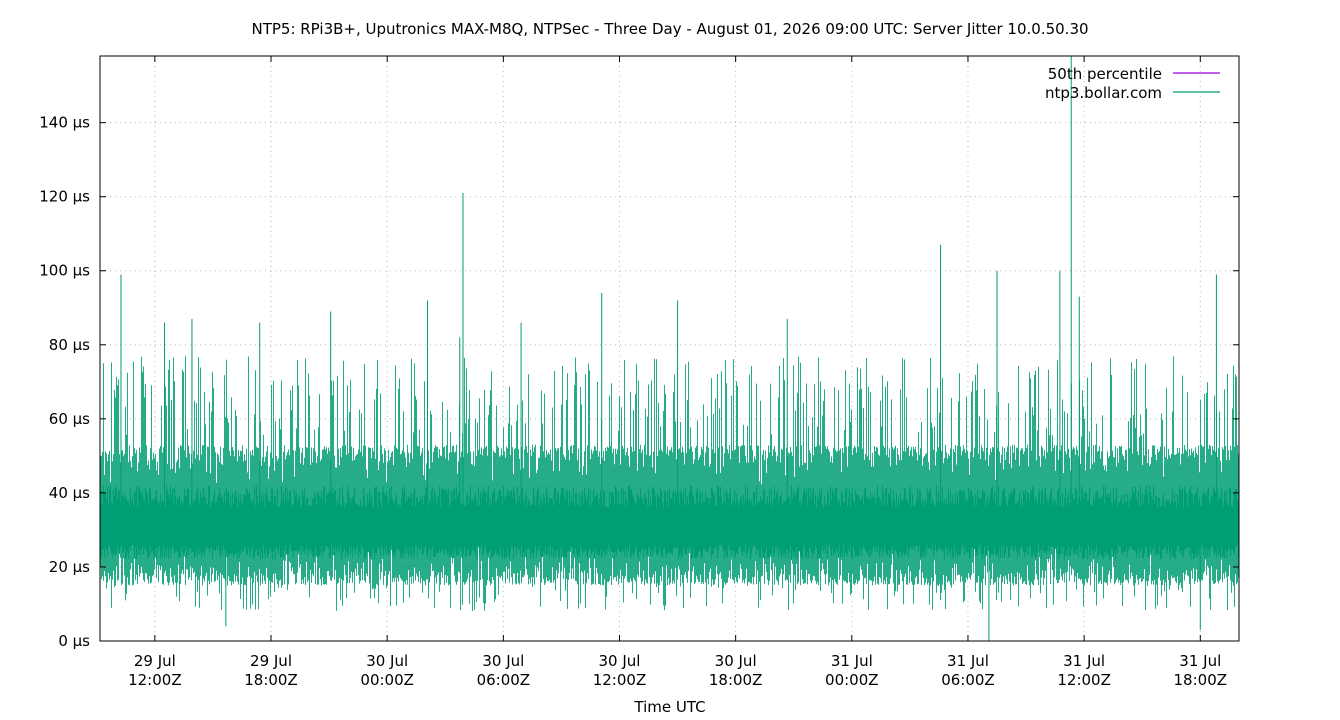 The height and width of the screenshot is (720, 1340). I want to click on legend-label-ntp3: ntp3.bollar.com, so click(1103, 93).